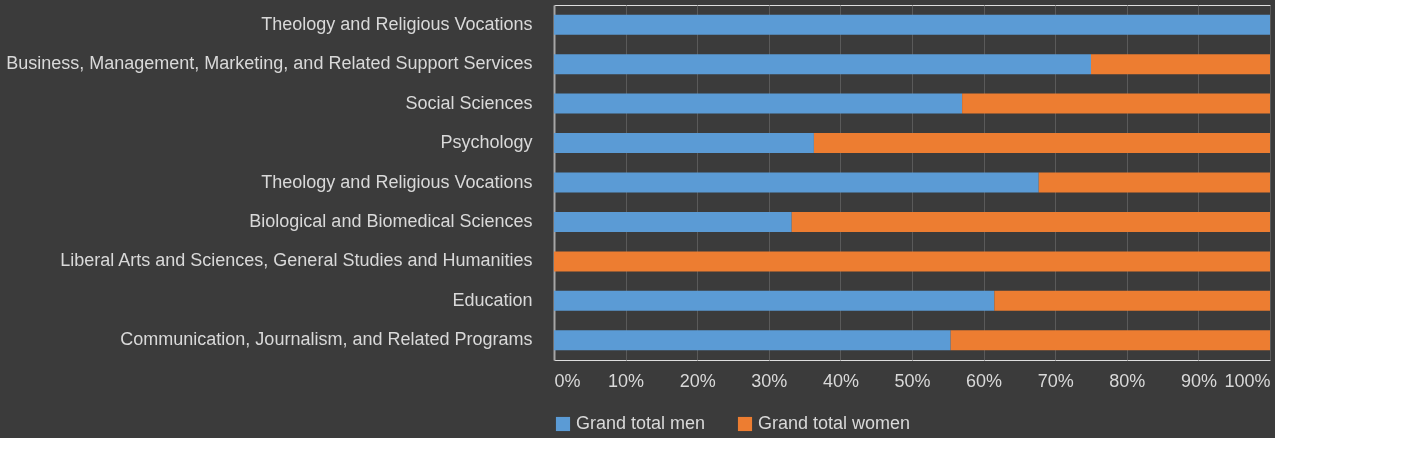 Image resolution: width=1428 pixels, height=466 pixels. I want to click on x-tick-label: 70%, so click(1055, 380).